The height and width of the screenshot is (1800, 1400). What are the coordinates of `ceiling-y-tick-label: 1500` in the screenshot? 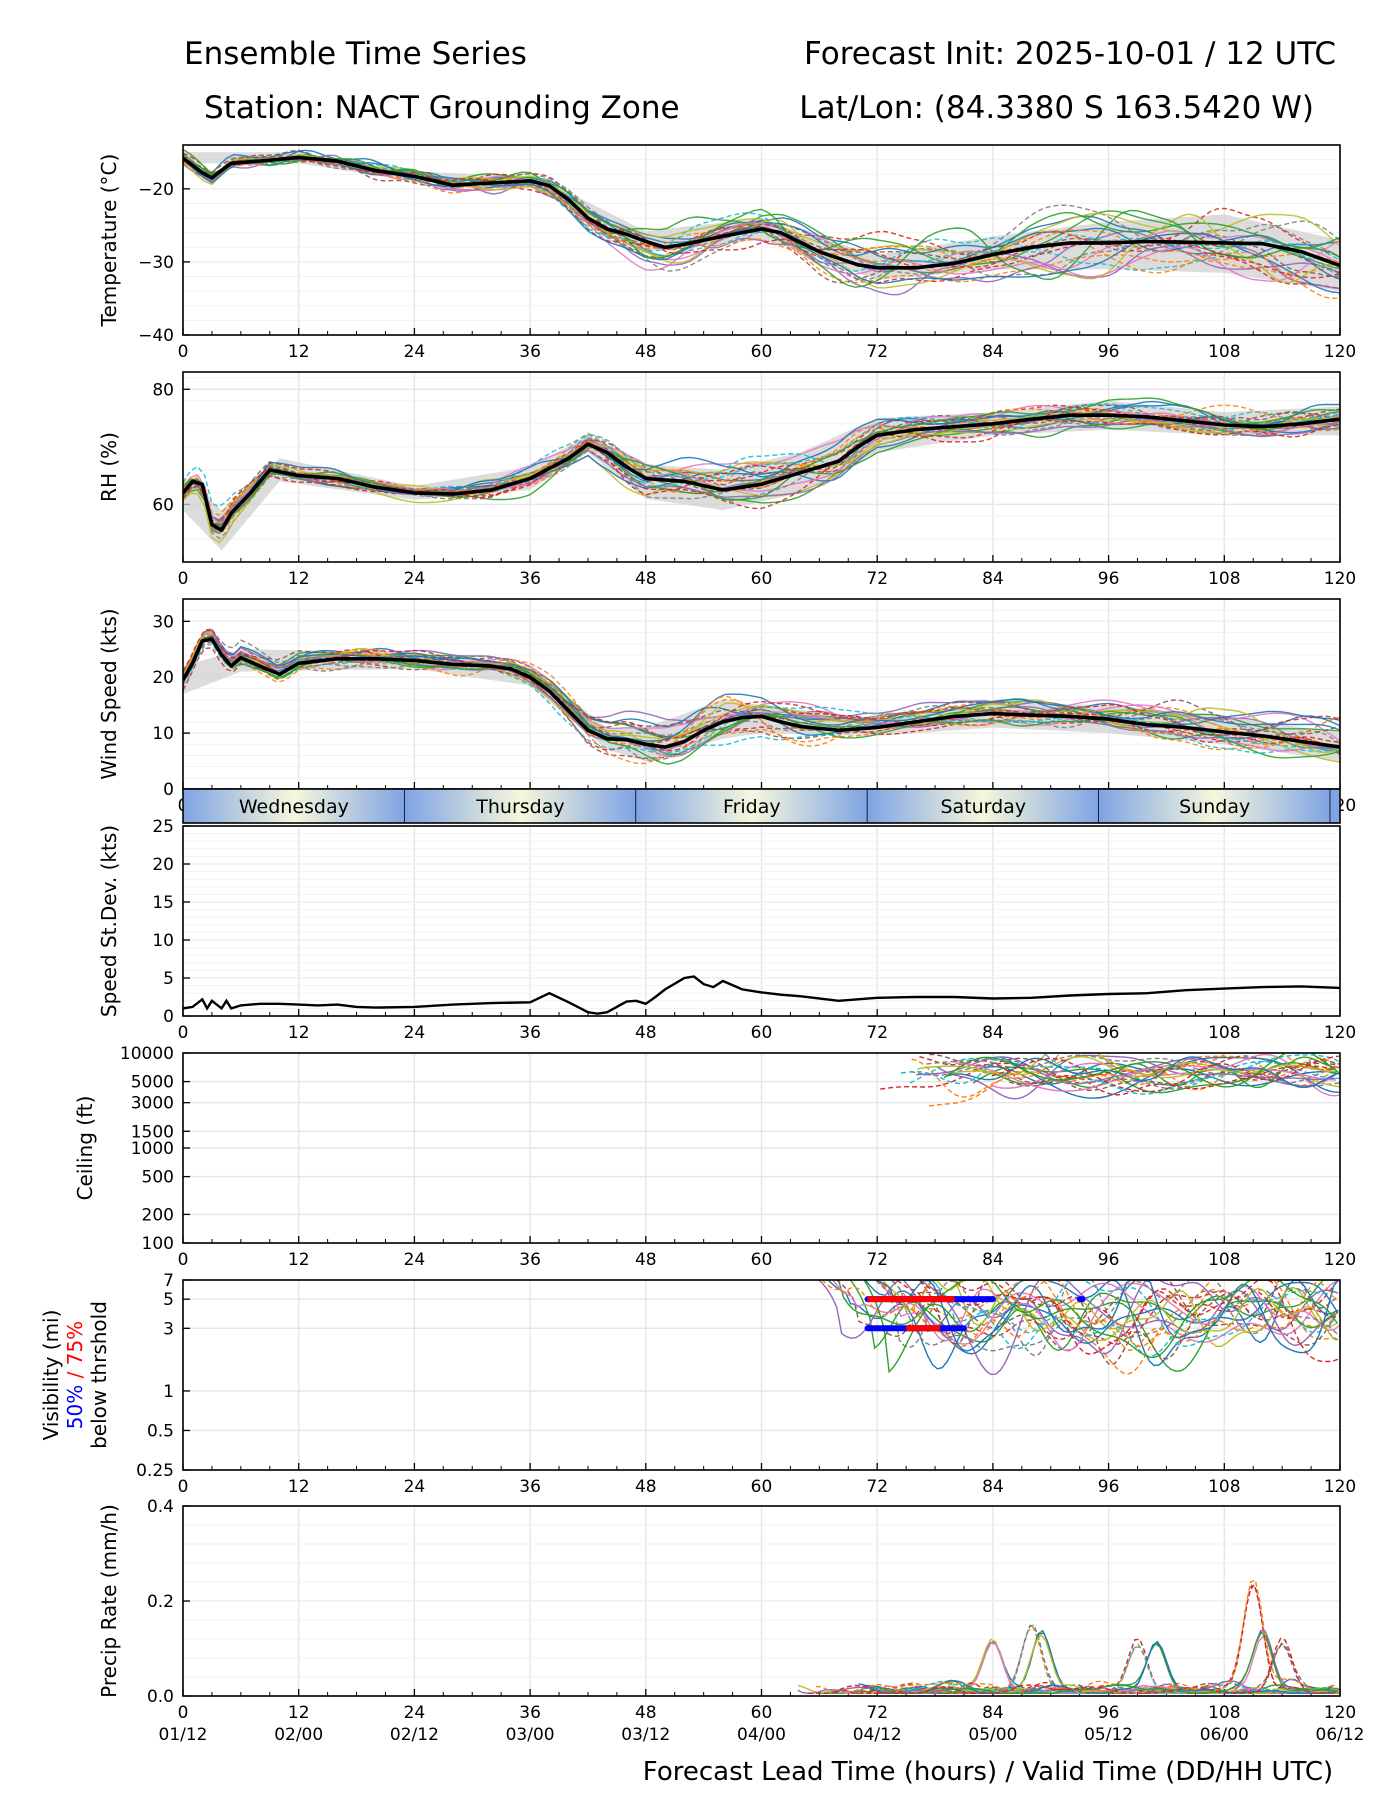 It's located at (152, 1132).